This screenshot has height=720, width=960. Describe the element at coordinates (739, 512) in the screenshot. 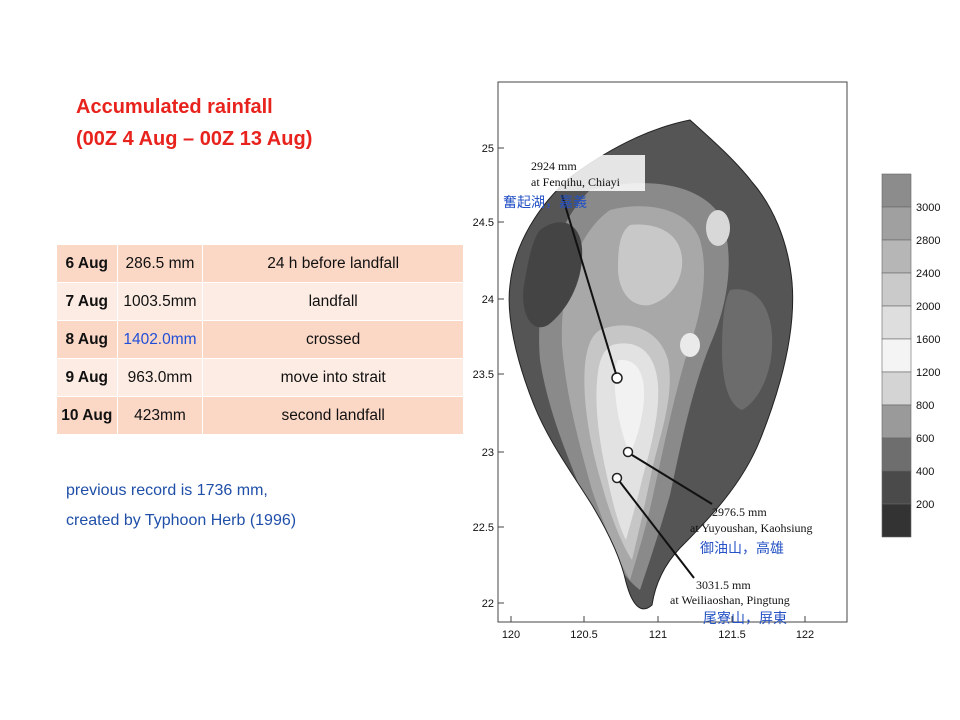

I see `annotation-yuyoushan-amount: 2976.5 mm` at that location.